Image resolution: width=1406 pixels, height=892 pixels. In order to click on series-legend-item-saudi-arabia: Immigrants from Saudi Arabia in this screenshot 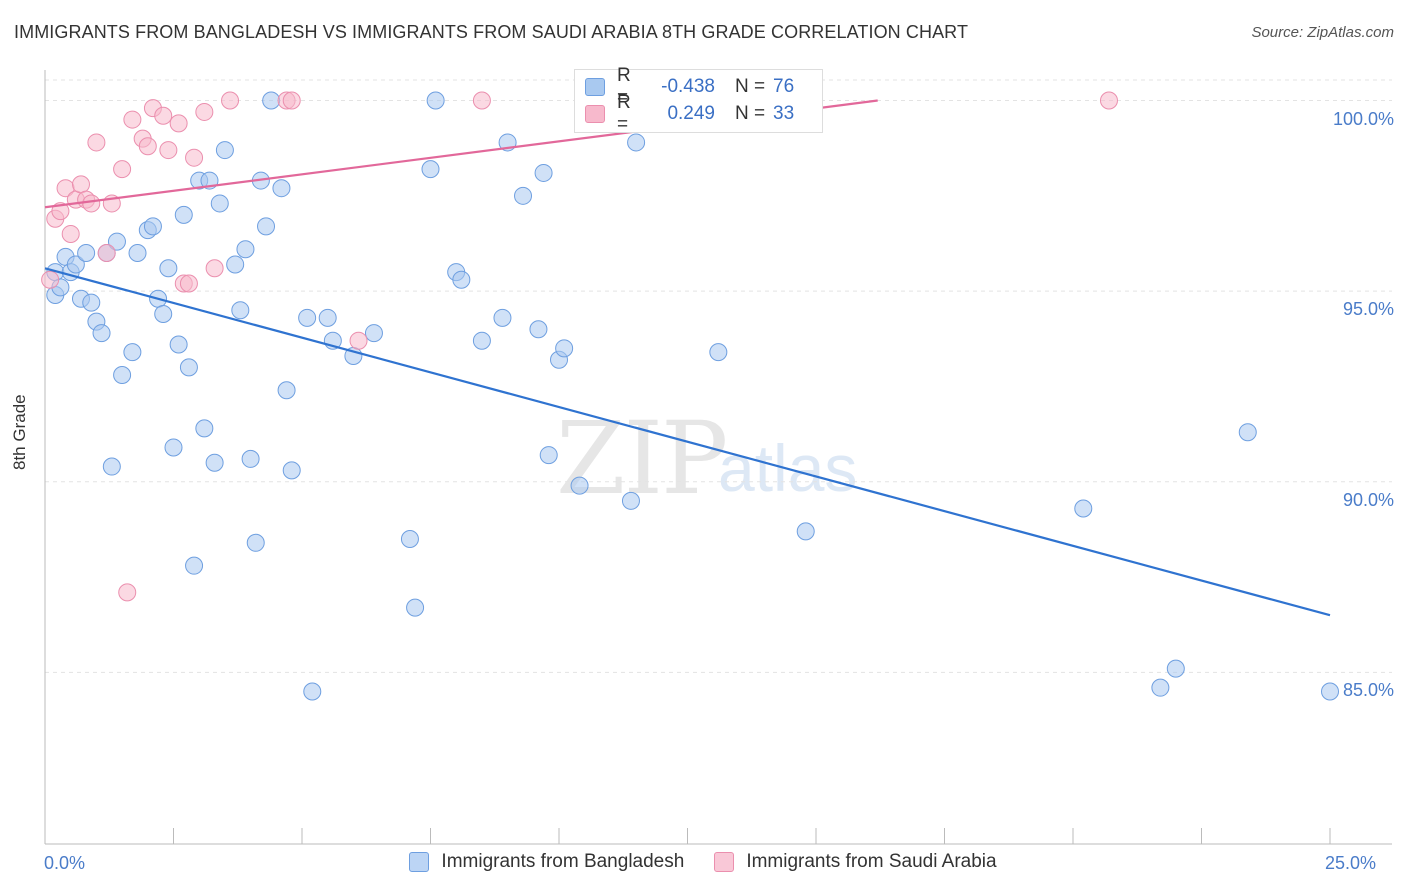, I will do `click(855, 862)`.